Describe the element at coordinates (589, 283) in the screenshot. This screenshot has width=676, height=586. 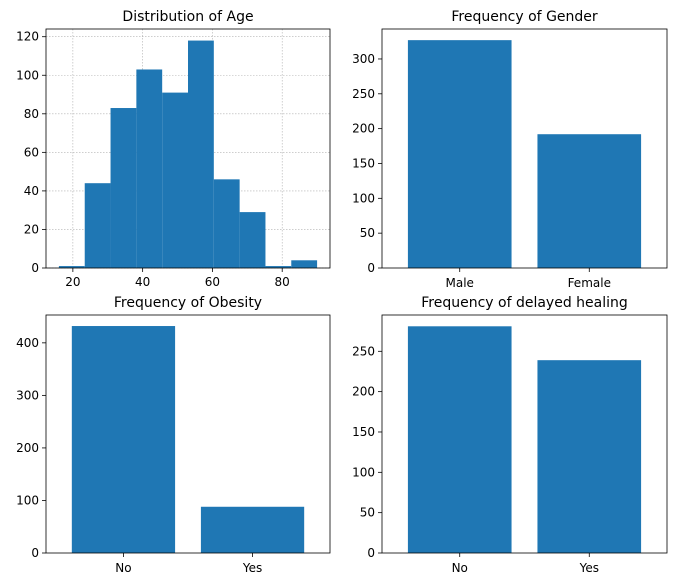
I see `x-tick-label: Female` at that location.